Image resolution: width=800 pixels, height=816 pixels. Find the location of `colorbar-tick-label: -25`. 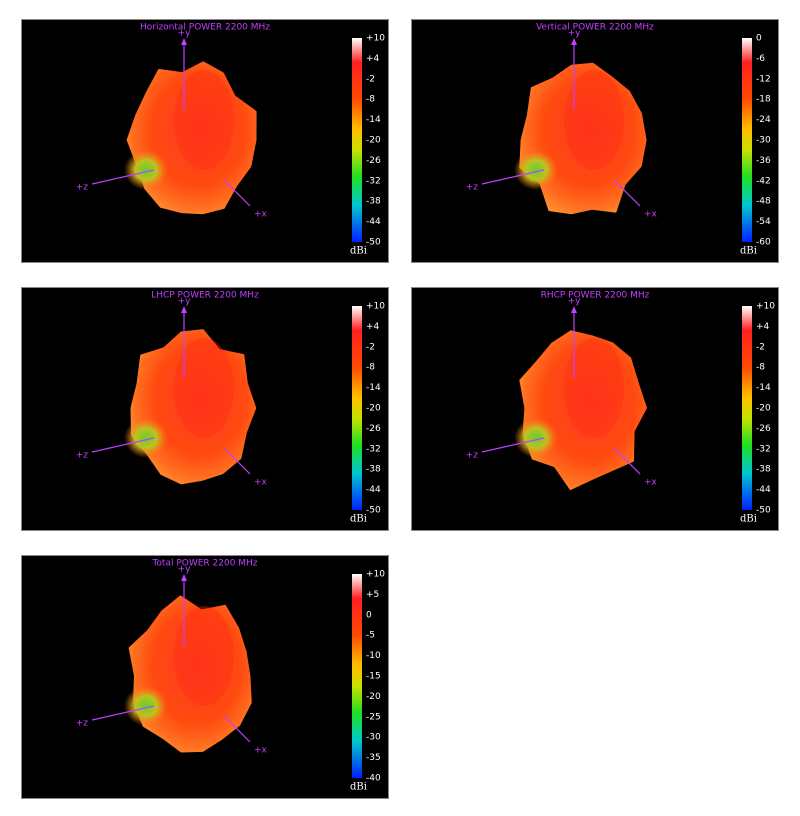

colorbar-tick-label: -25 is located at coordinates (373, 717).